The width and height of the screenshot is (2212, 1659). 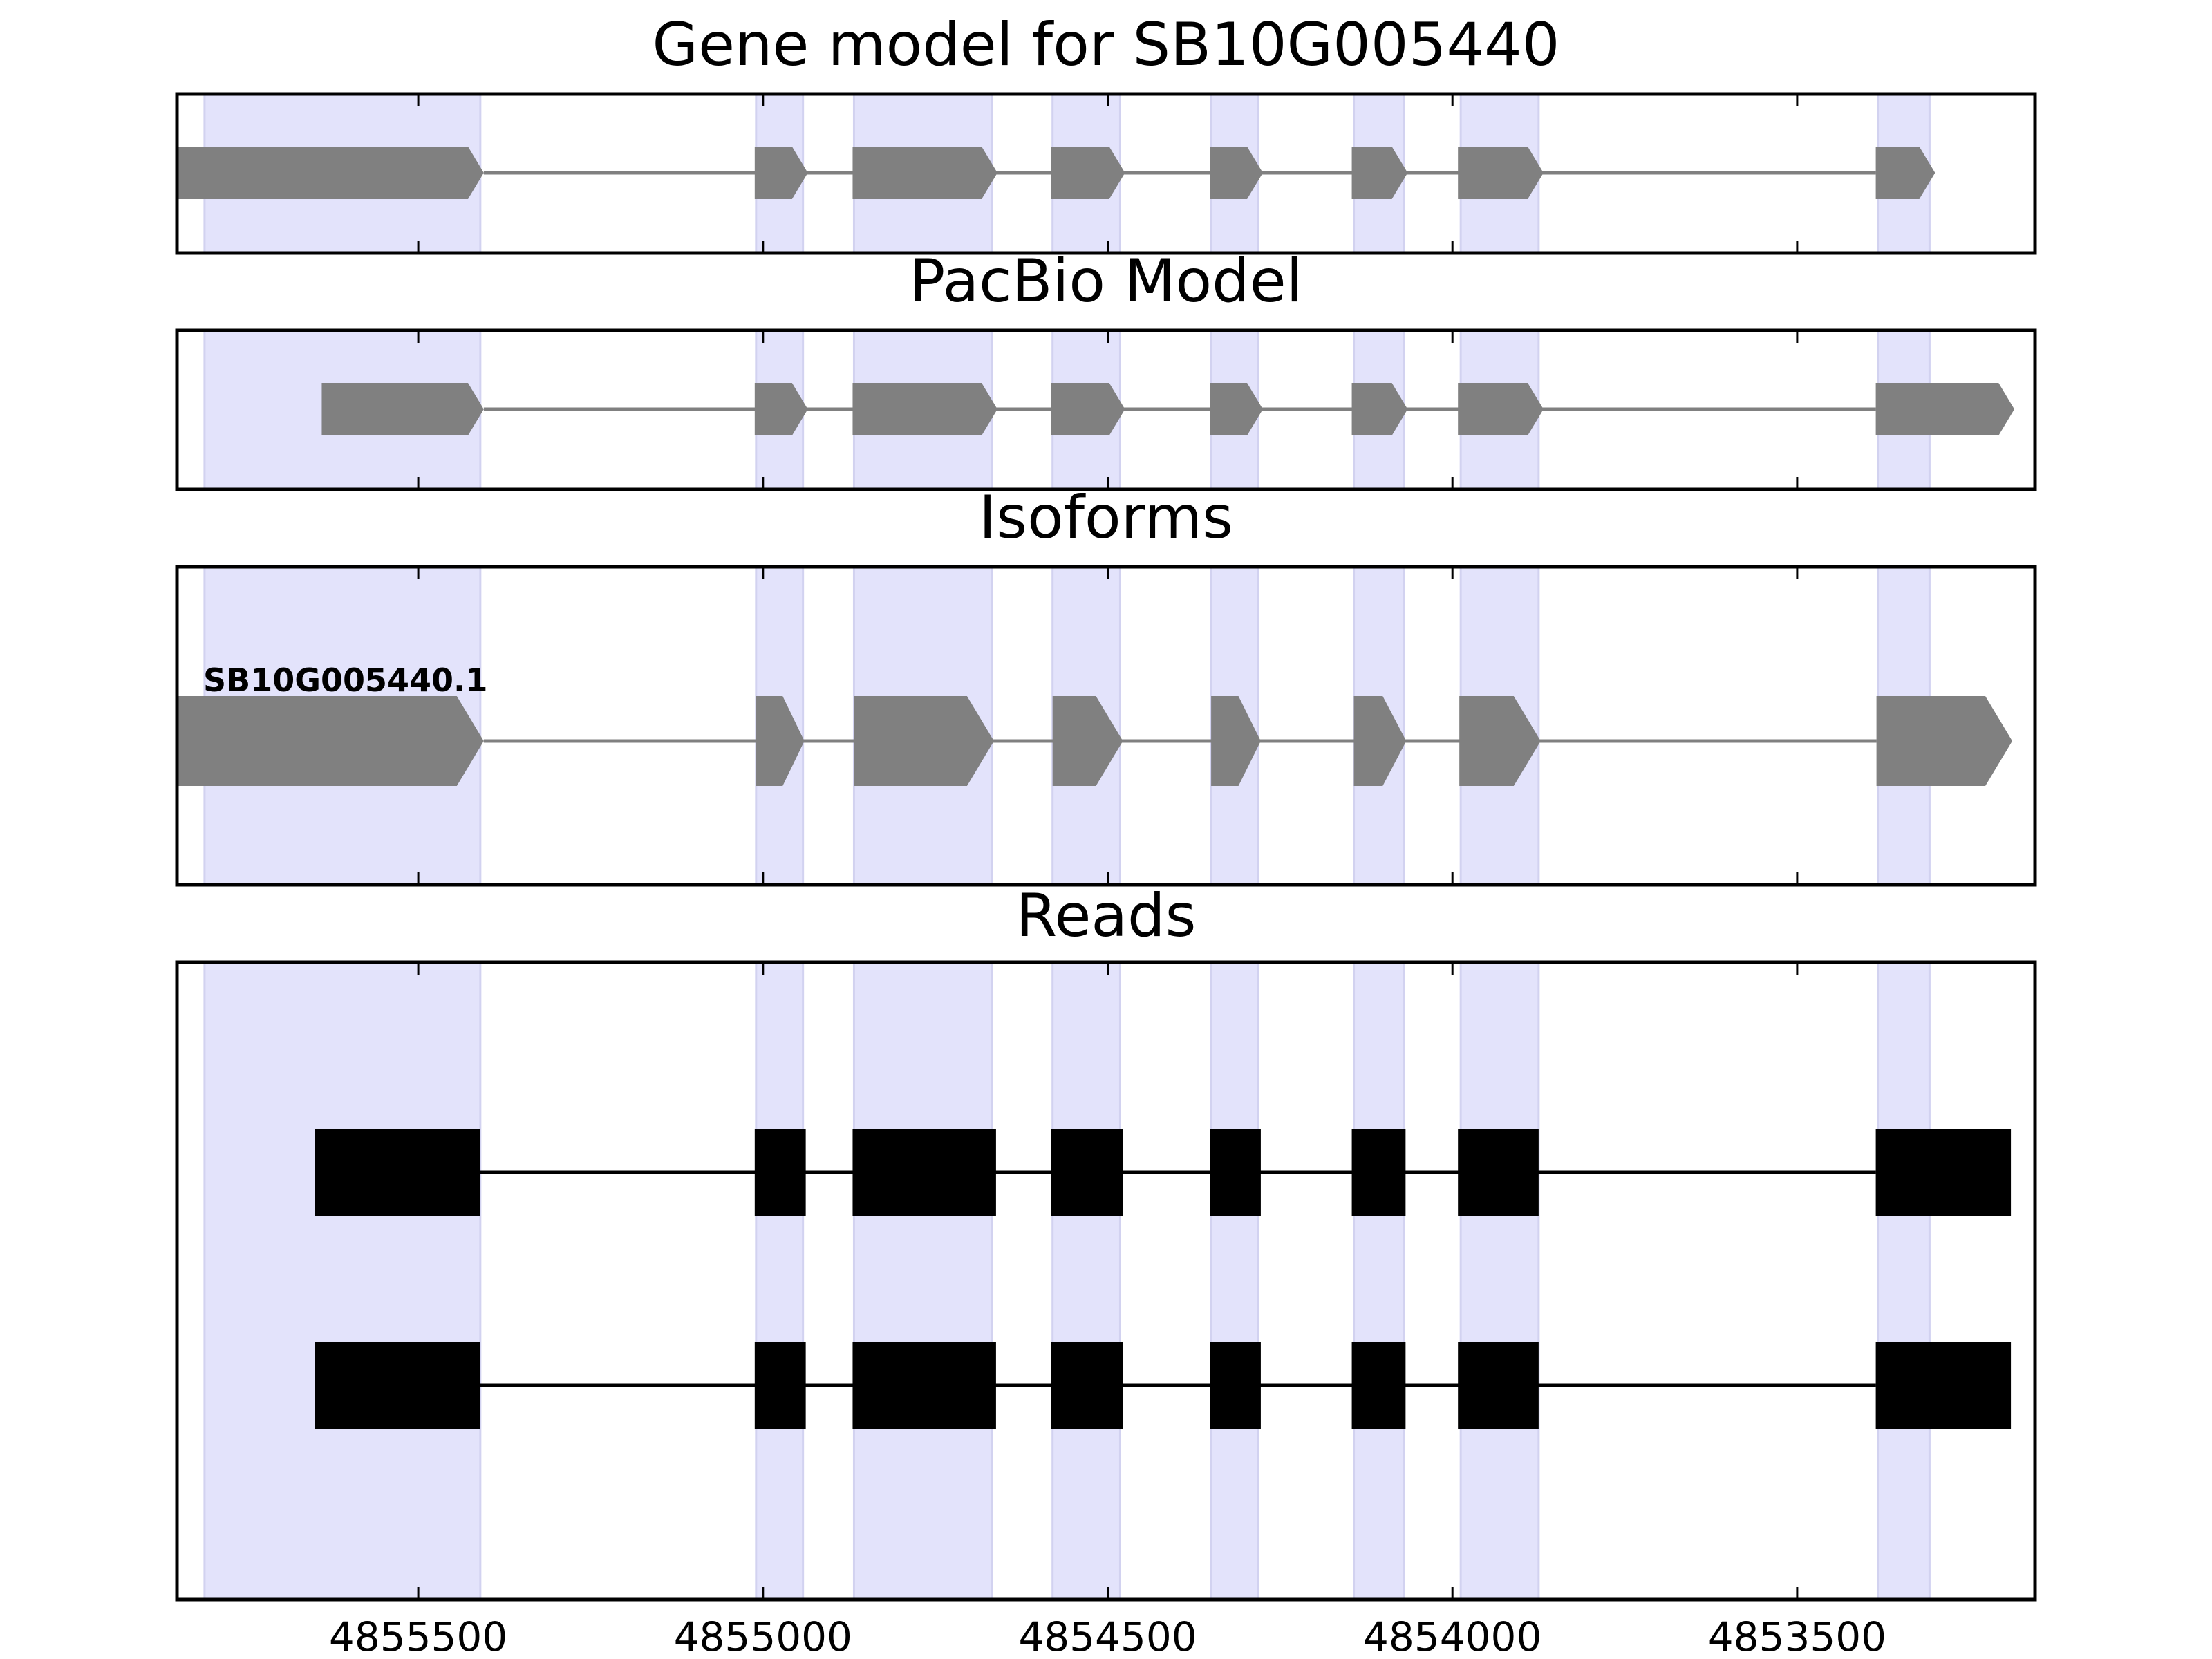 I want to click on x-tick-label: 4855000, so click(x=763, y=1636).